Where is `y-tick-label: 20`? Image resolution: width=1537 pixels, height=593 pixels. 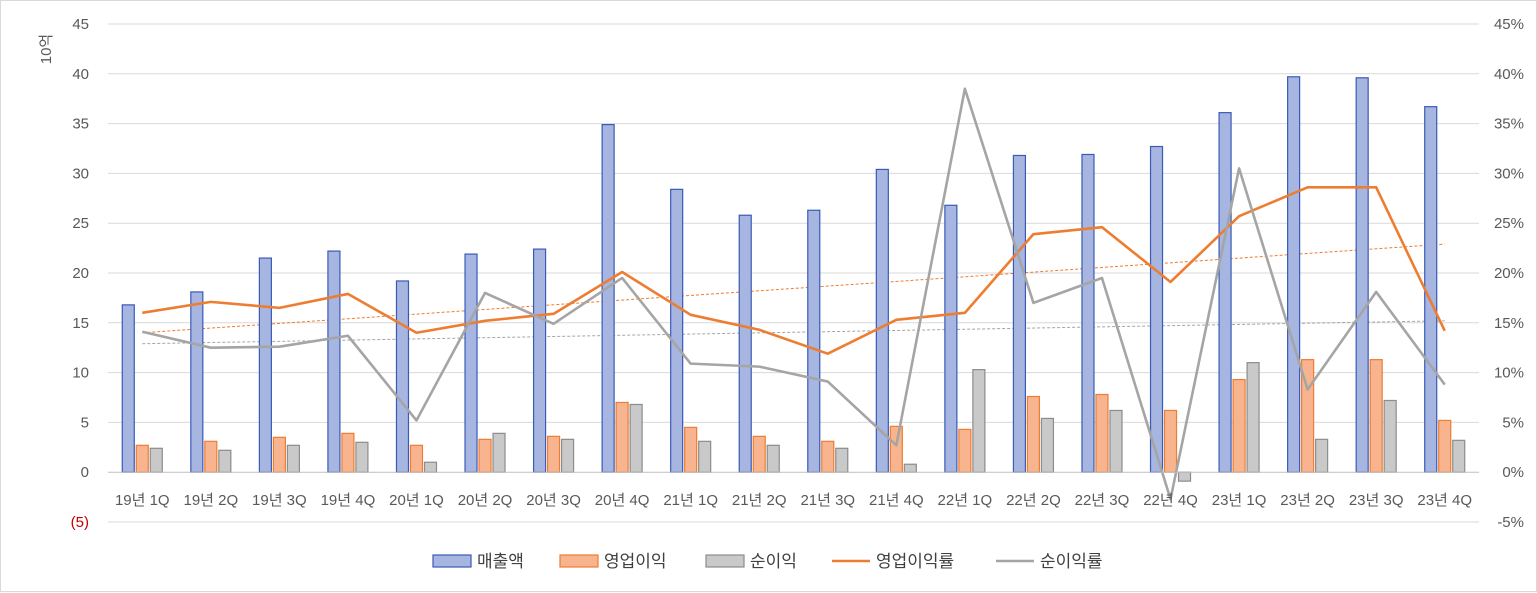 y-tick-label: 20 is located at coordinates (80, 273).